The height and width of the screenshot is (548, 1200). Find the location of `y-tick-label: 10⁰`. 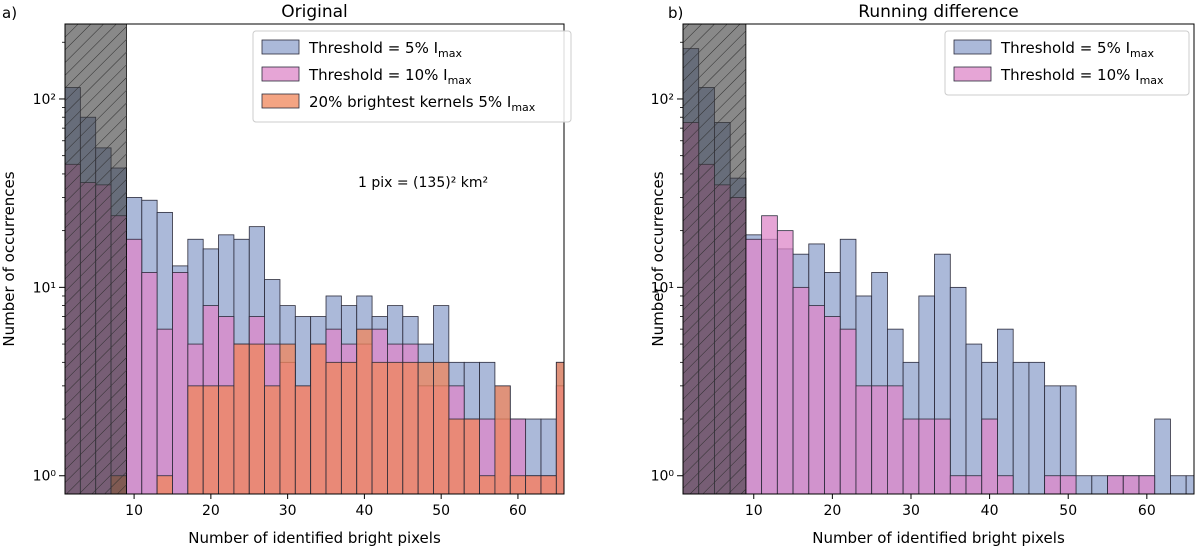

y-tick-label: 10⁰ is located at coordinates (663, 477).